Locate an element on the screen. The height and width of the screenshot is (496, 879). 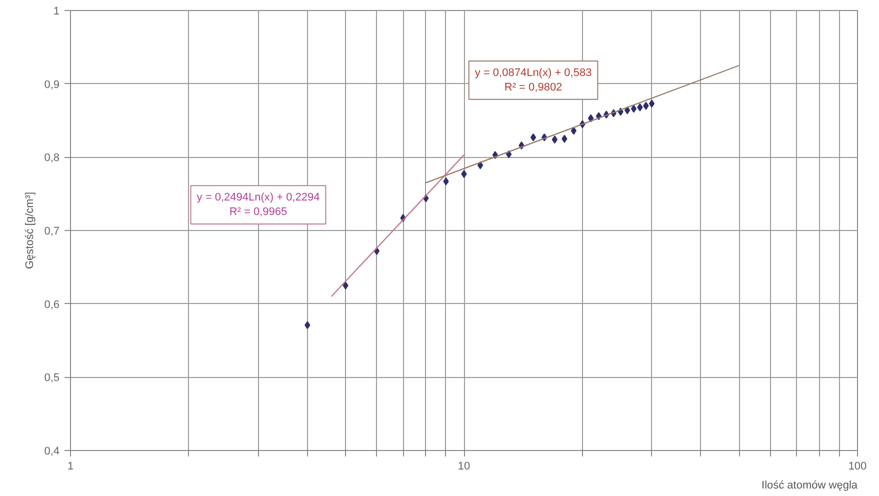
x-tick-label: 1 is located at coordinates (70, 466).